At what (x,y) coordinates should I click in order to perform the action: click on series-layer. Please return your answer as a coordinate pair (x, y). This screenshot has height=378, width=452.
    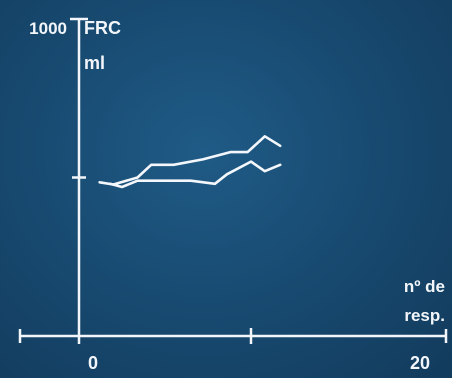
    Looking at the image, I should click on (190, 162).